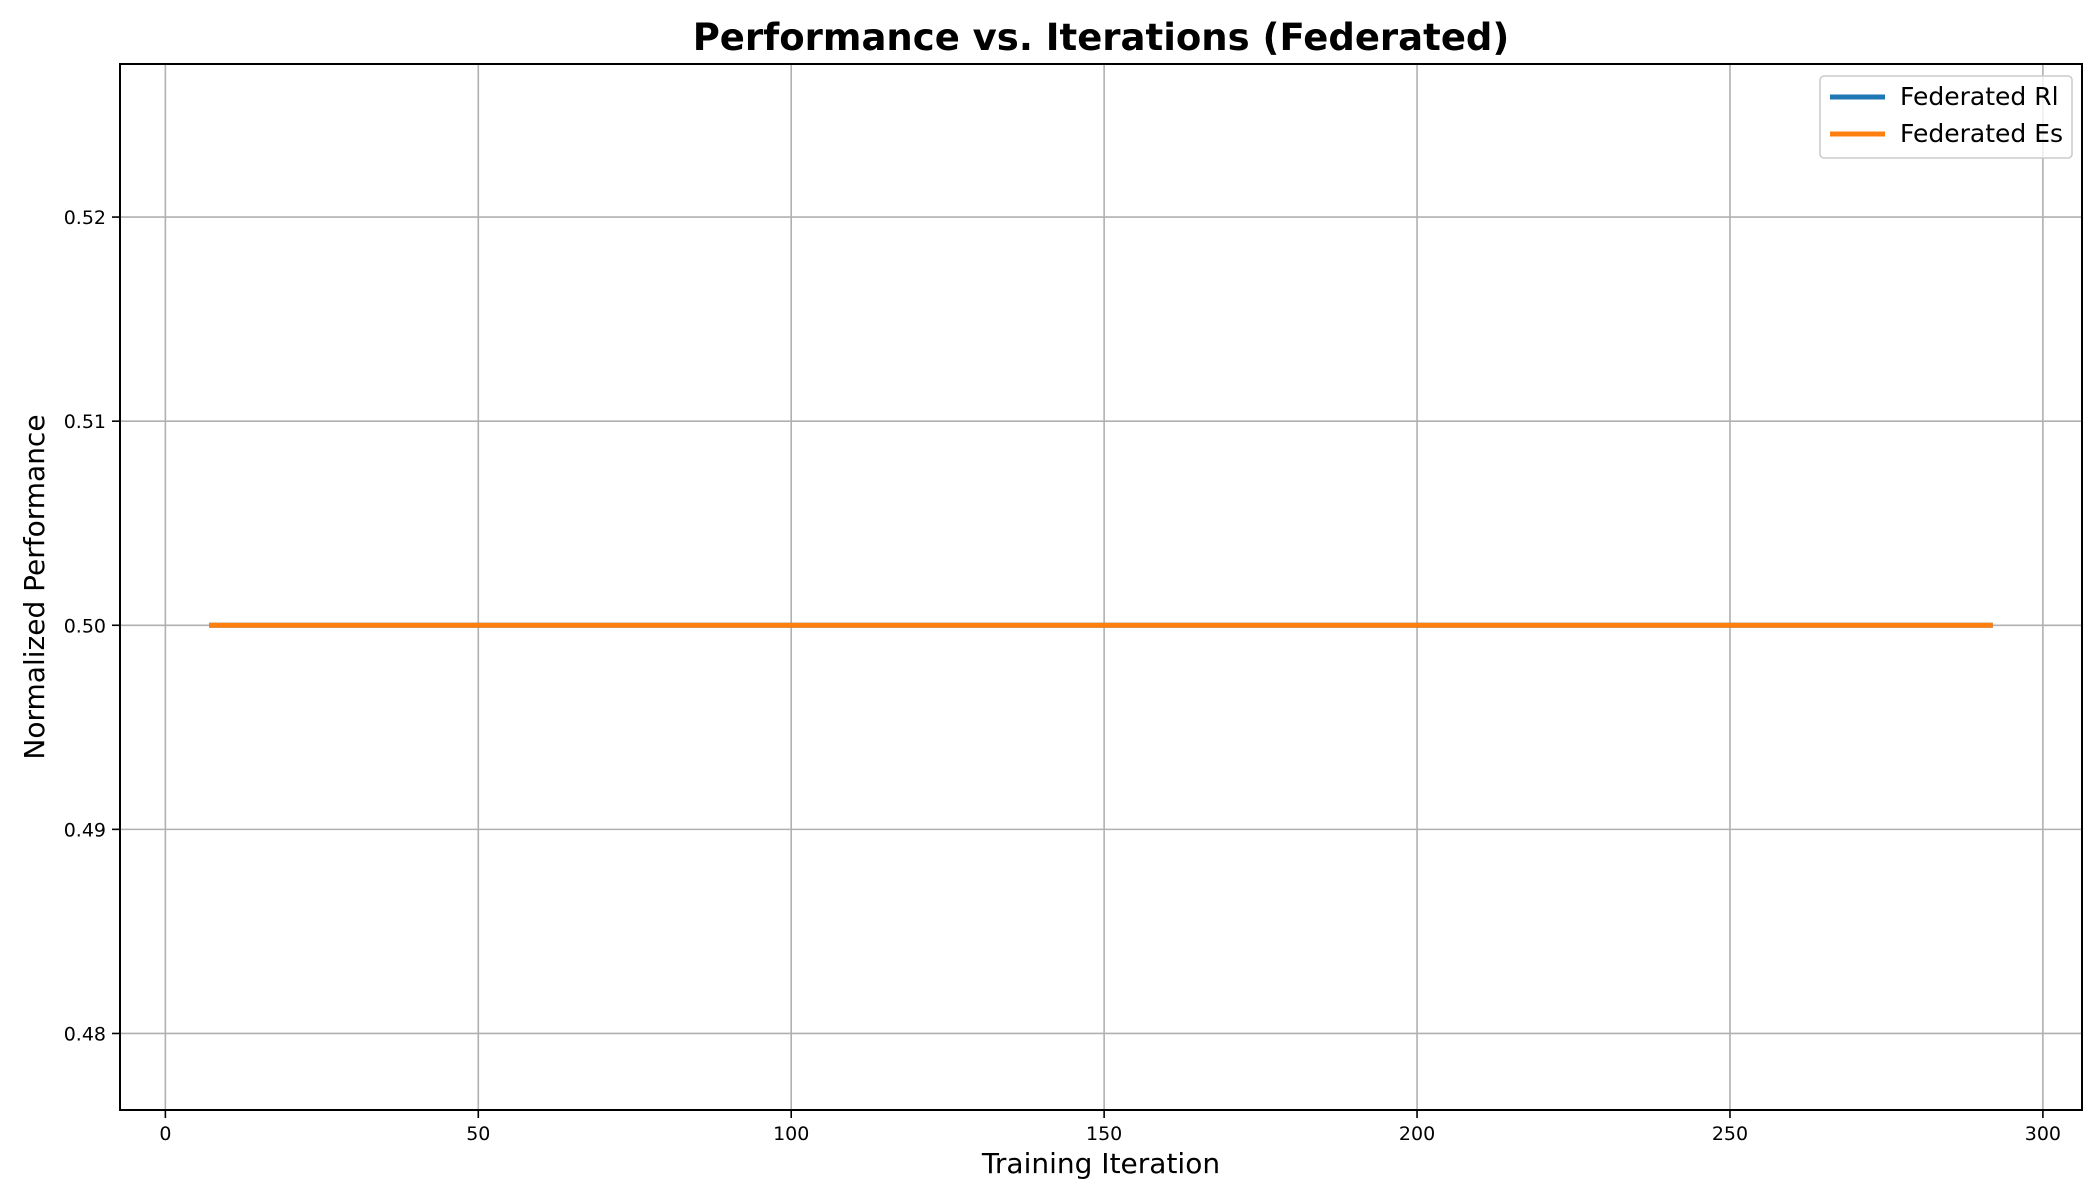  I want to click on x-tick-label: 200, so click(1417, 1134).